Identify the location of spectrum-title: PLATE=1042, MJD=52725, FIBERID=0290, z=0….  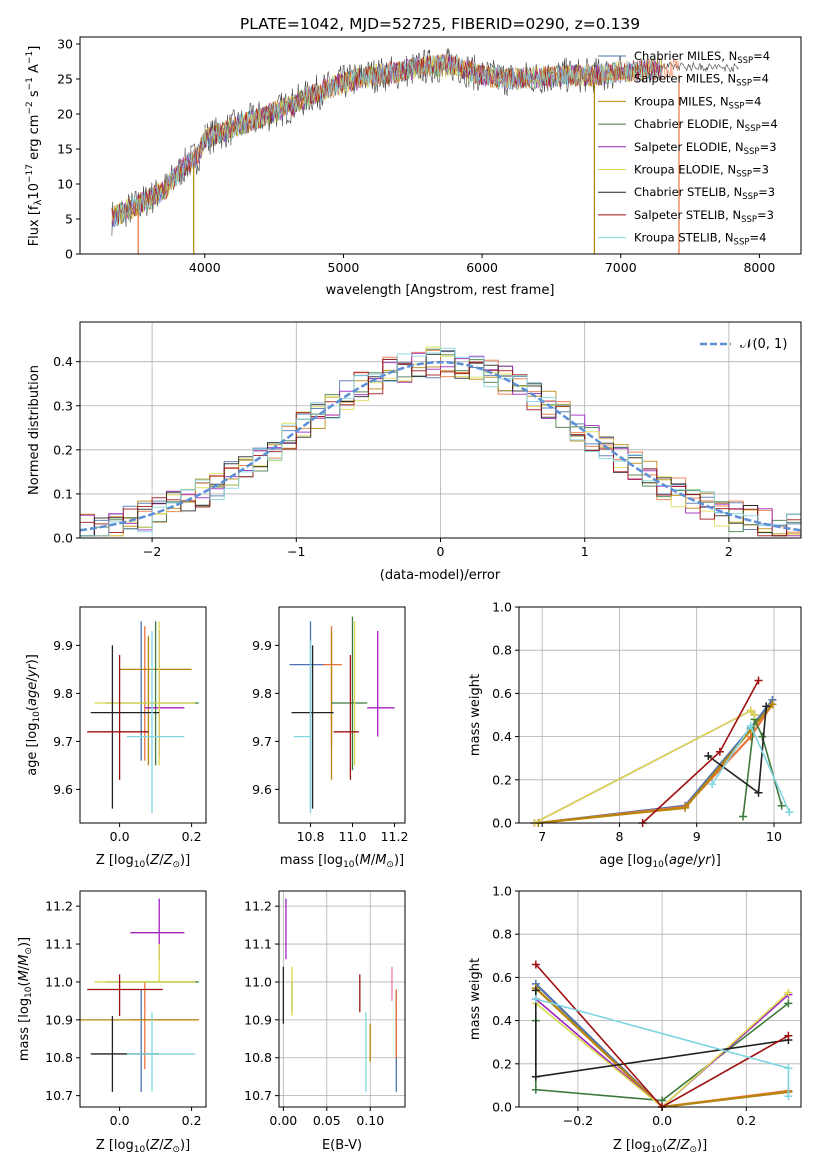
(440, 24).